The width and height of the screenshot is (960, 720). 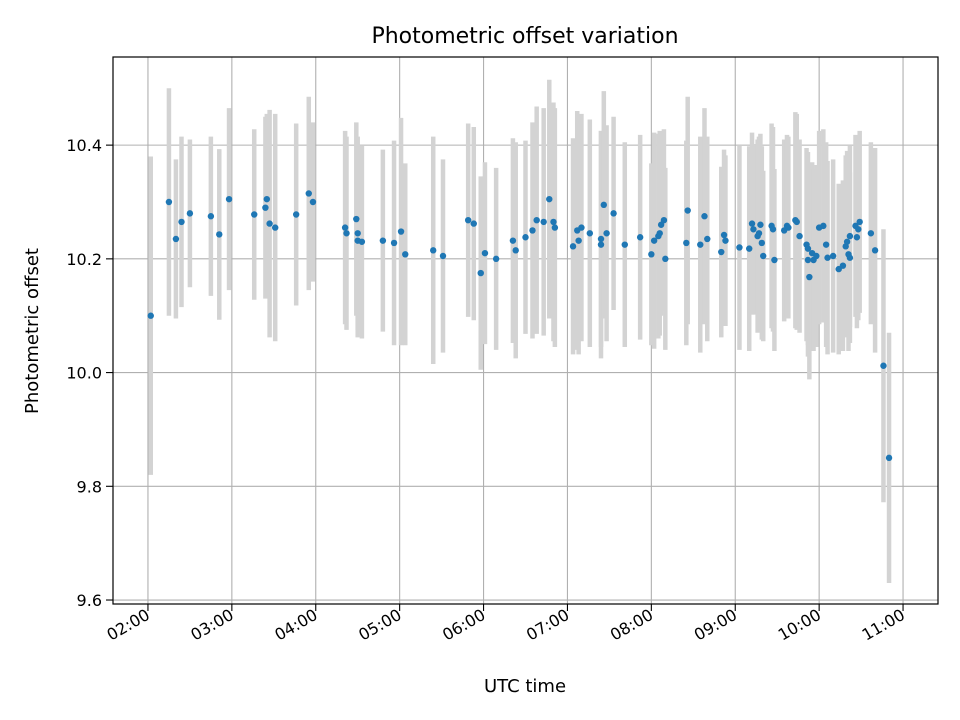 What do you see at coordinates (379, 625) in the screenshot?
I see `x-tick-label: 05:00` at bounding box center [379, 625].